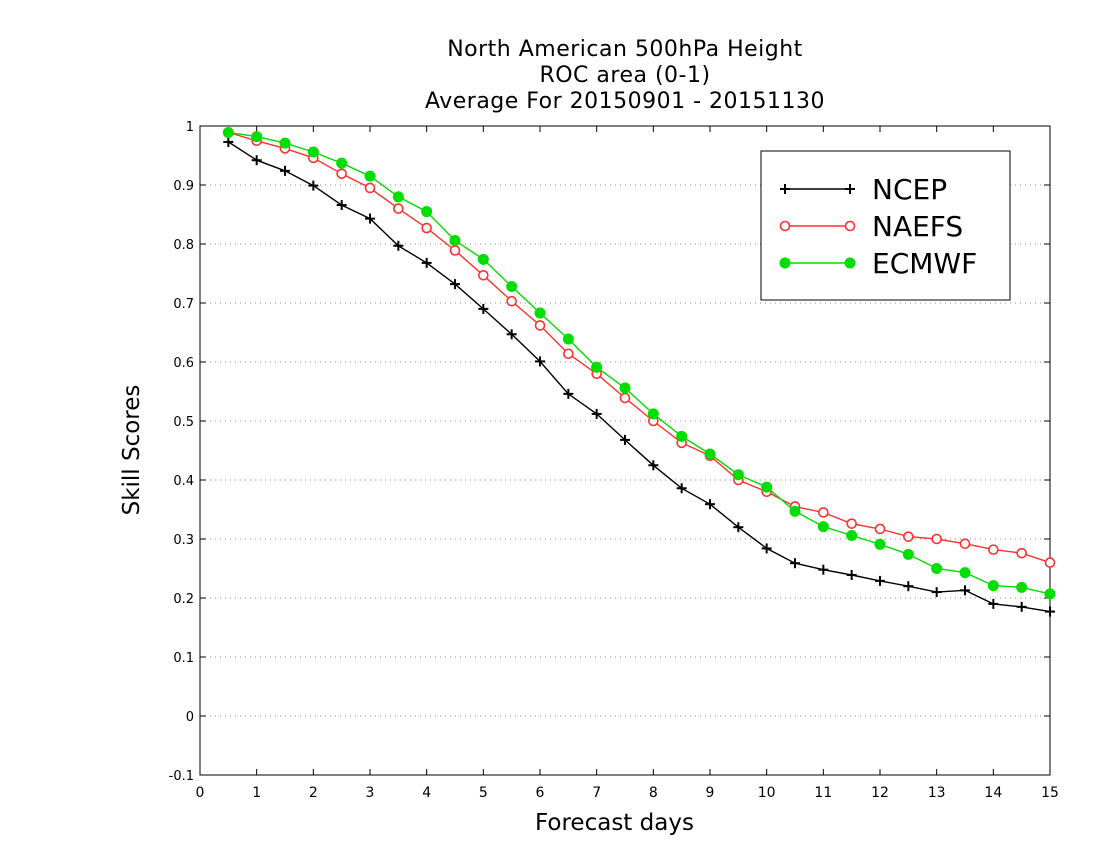  Describe the element at coordinates (183, 540) in the screenshot. I see `y-tick-label: 0.3` at that location.